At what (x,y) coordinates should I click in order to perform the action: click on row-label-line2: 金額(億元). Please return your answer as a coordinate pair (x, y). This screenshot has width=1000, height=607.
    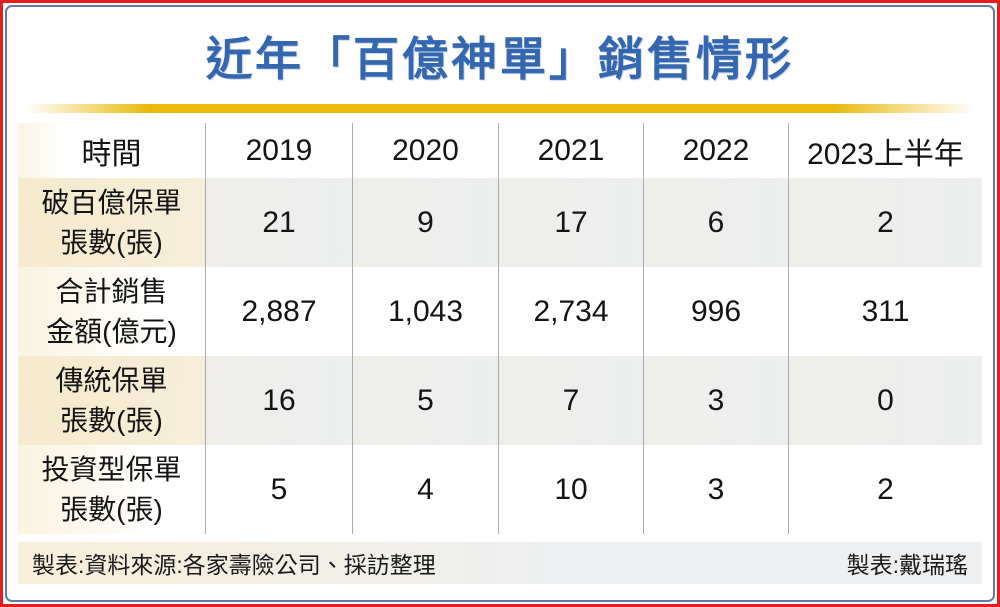
    Looking at the image, I should click on (111, 331).